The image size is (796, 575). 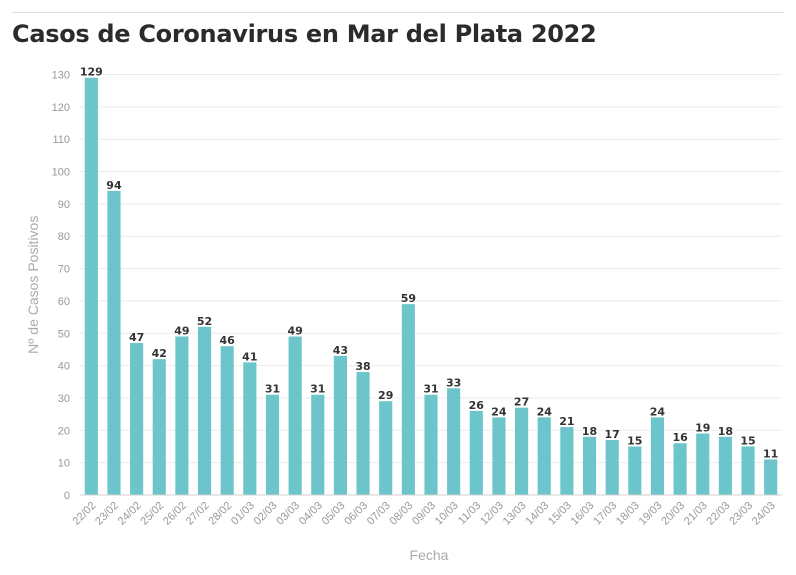 What do you see at coordinates (696, 514) in the screenshot?
I see `x-tick-label: 21/03` at bounding box center [696, 514].